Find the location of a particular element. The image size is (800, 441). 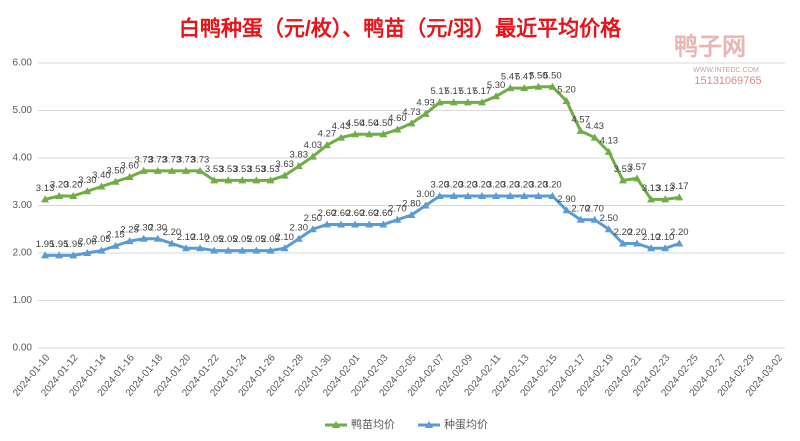

data-label: 4.27 is located at coordinates (327, 134).